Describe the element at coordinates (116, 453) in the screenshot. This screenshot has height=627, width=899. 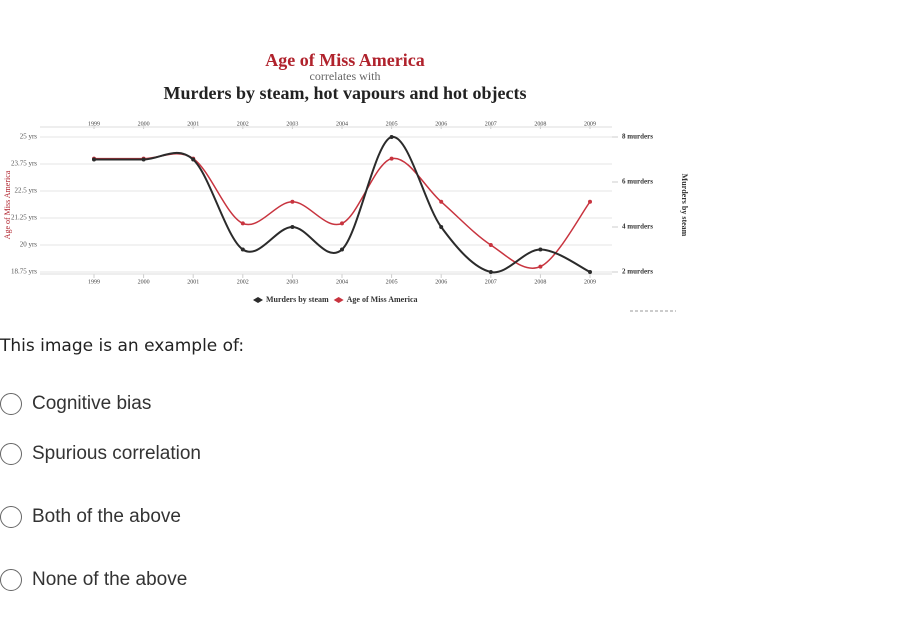
I see `option-label: Spurious correlation` at that location.